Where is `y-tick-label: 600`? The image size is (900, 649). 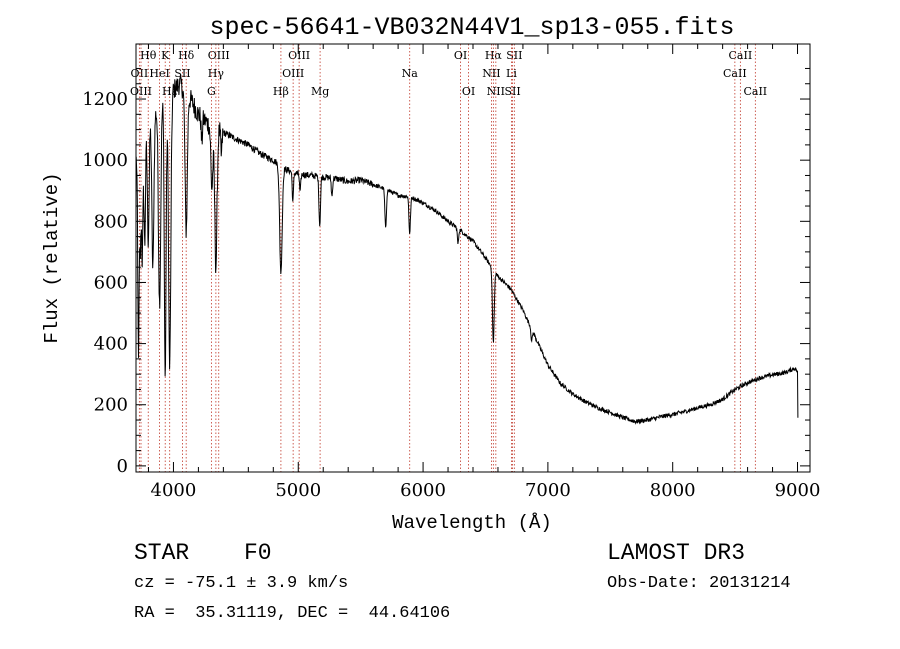 y-tick-label: 600 is located at coordinates (111, 282).